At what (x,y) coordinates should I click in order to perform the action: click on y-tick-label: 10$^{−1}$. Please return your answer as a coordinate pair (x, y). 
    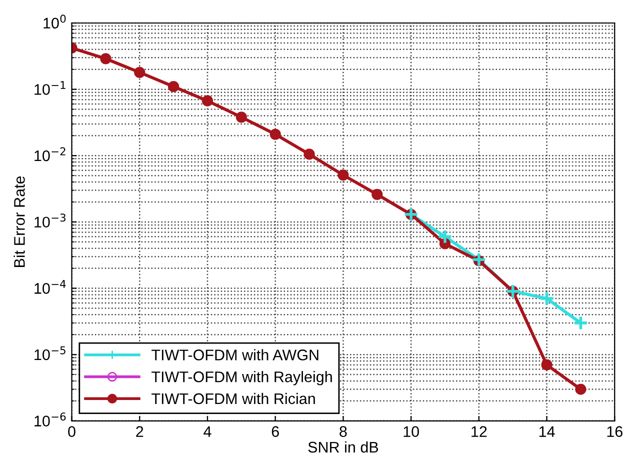
    Looking at the image, I should click on (50, 88).